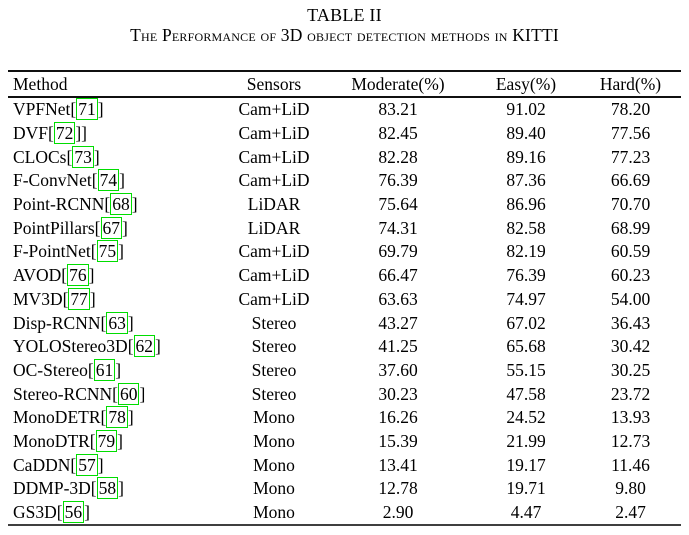  What do you see at coordinates (398, 369) in the screenshot?
I see `moderate-cell: 37.60` at bounding box center [398, 369].